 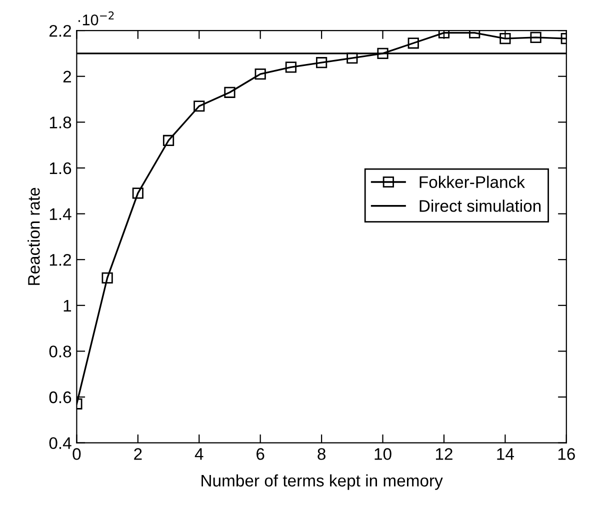 What do you see at coordinates (383, 454) in the screenshot?
I see `x-tick-label: 10` at bounding box center [383, 454].